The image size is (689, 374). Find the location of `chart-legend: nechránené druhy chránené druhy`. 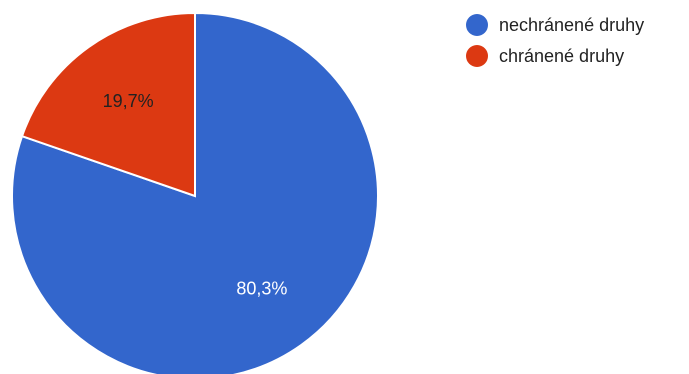

chart-legend: nechránené druhy chránené druhy is located at coordinates (555, 45).